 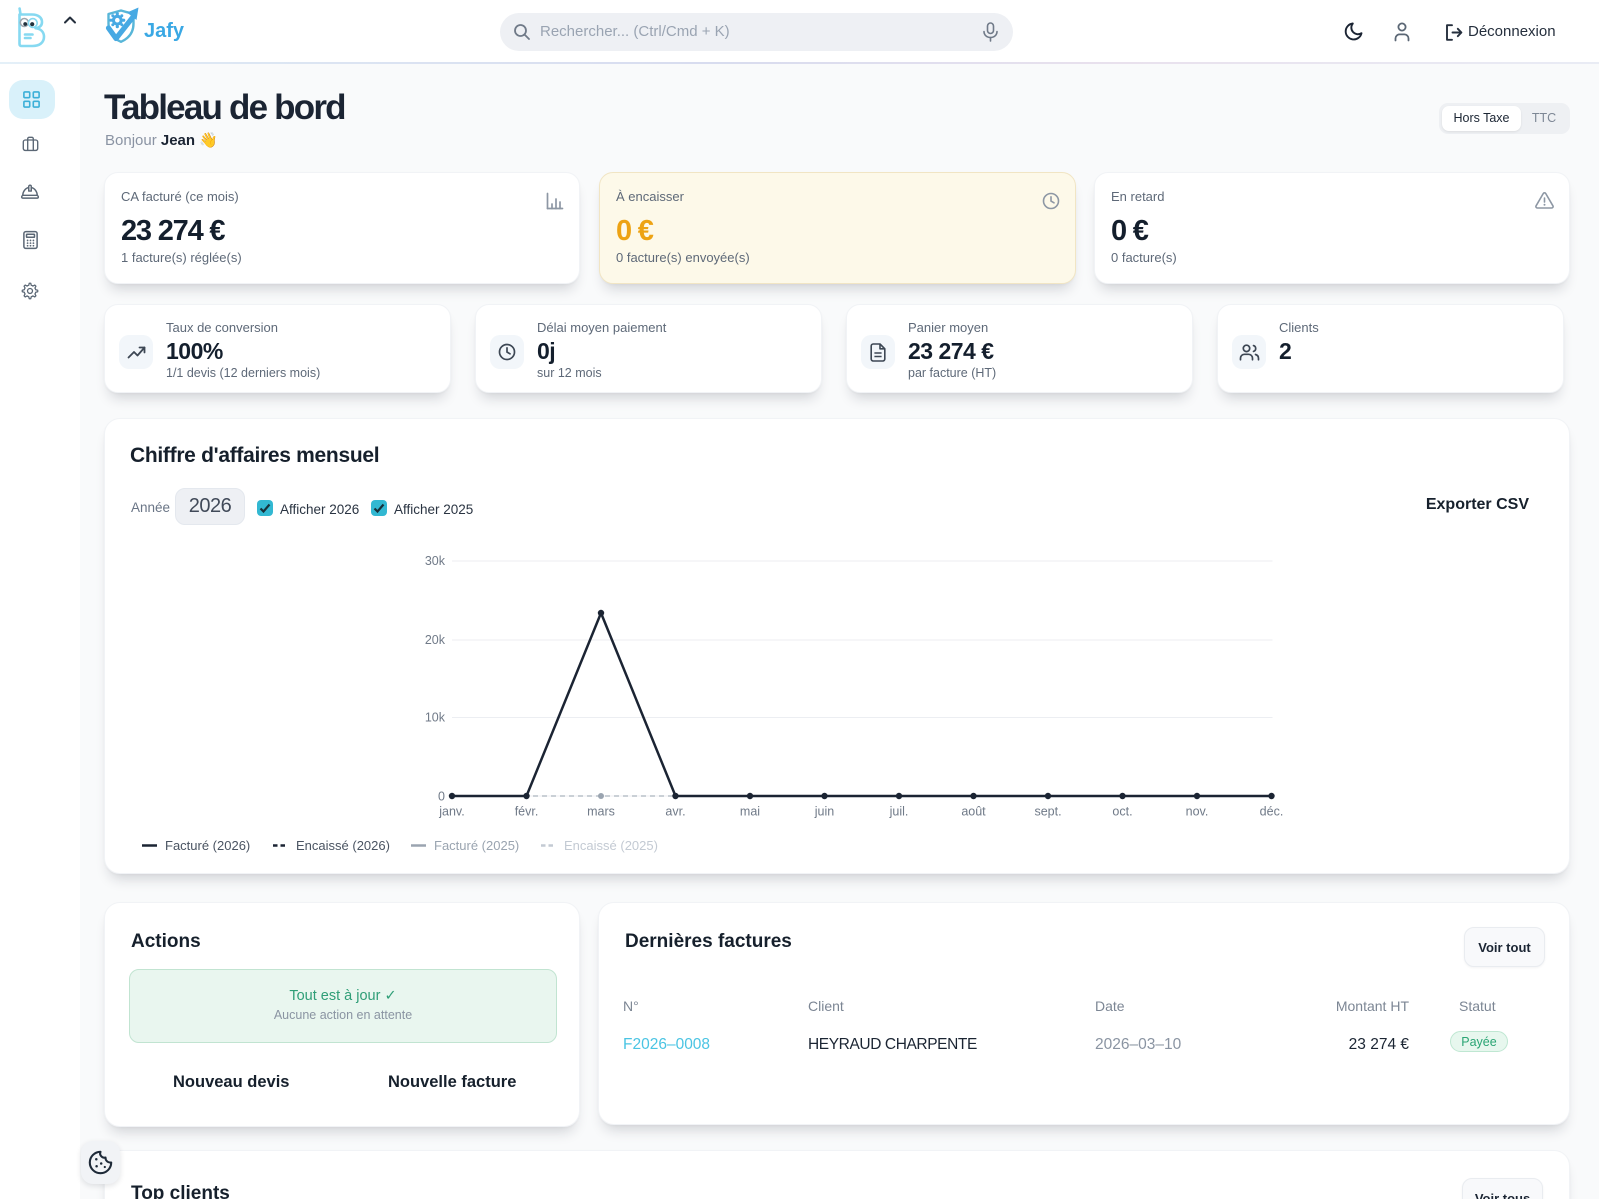 I want to click on svg-text: févr., so click(x=527, y=812).